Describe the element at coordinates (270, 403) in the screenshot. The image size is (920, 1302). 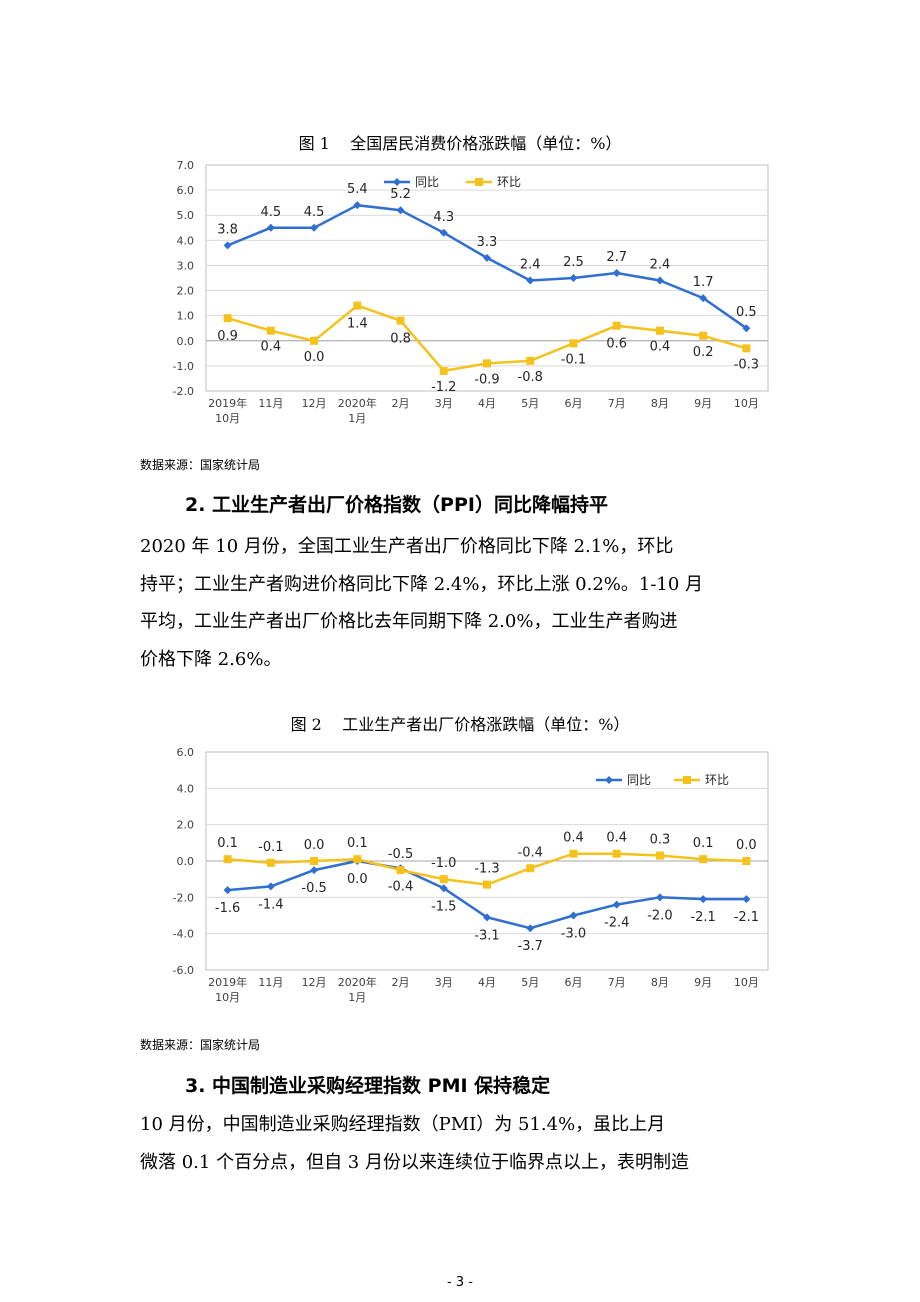
I see `x-tick-label: 11月` at that location.